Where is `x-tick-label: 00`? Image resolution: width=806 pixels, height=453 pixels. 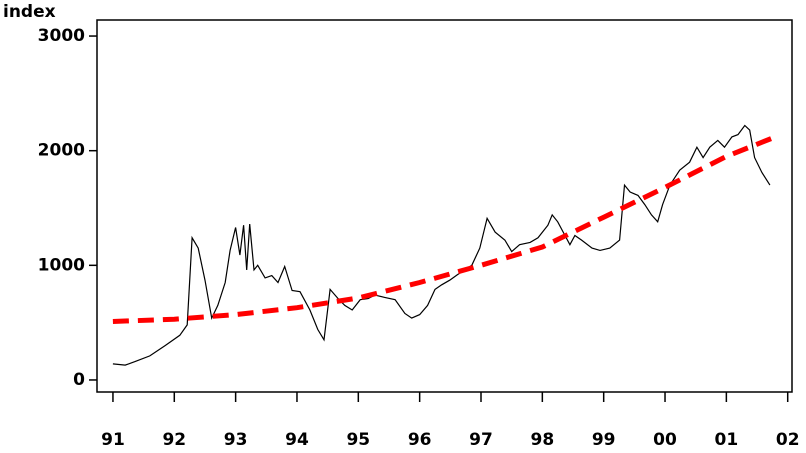 x-tick-label: 00 is located at coordinates (665, 440).